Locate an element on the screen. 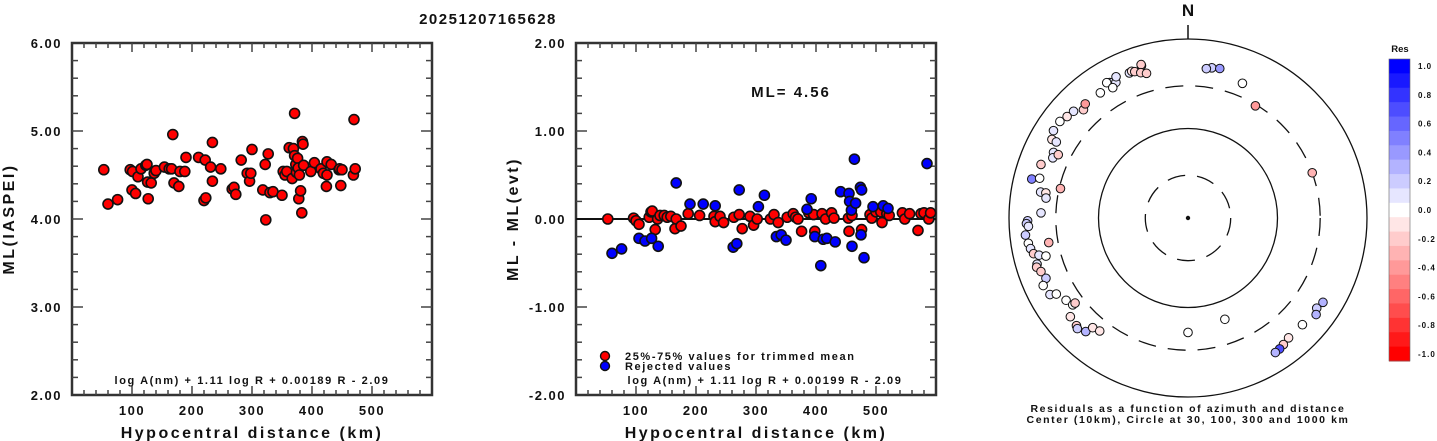 The width and height of the screenshot is (1437, 441). figure-title: 20251207165628 is located at coordinates (488, 19).